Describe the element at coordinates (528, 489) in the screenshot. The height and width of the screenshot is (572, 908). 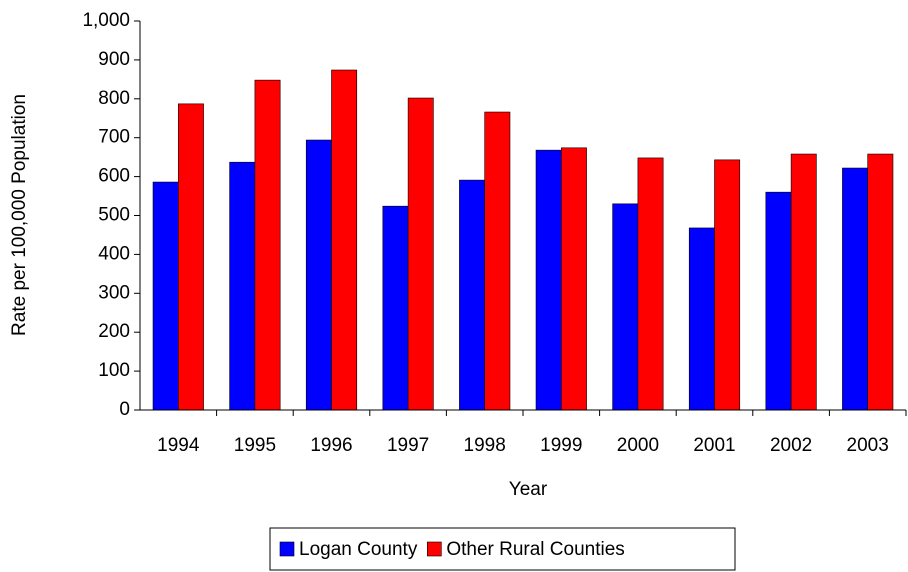
I see `x-axis-label: Year` at that location.